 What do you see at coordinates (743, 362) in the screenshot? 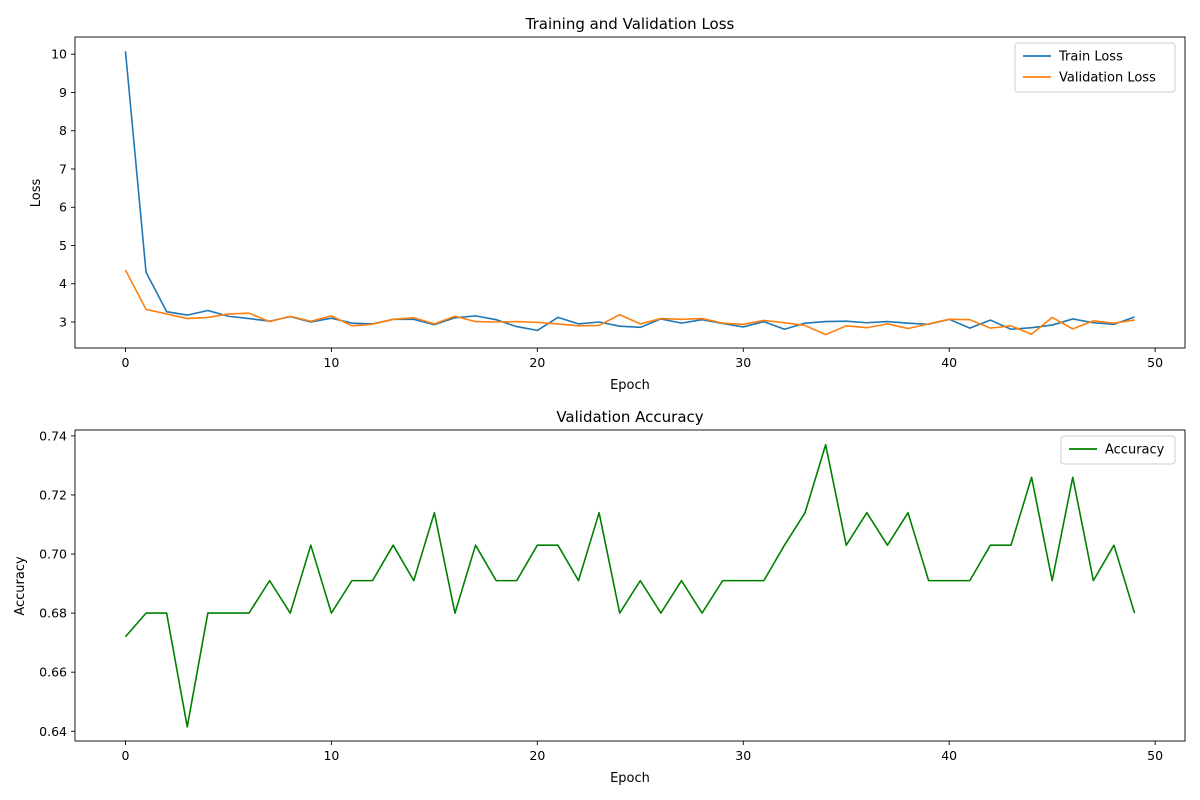
I see `loss-x-tick-label: 30` at bounding box center [743, 362].